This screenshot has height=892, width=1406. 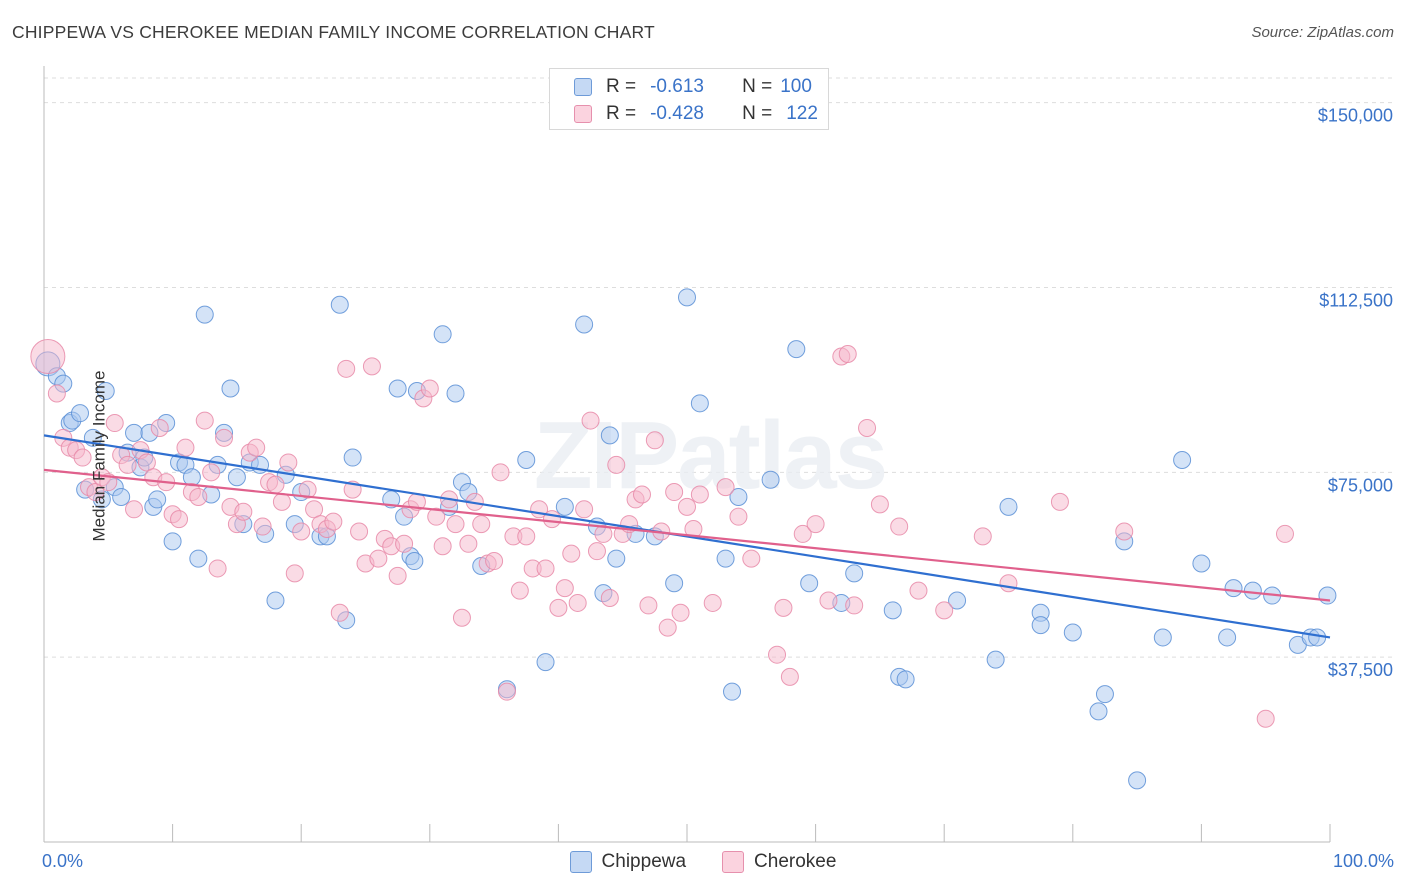 I want to click on legend-item-chippewa: Chippewa, so click(x=628, y=862).